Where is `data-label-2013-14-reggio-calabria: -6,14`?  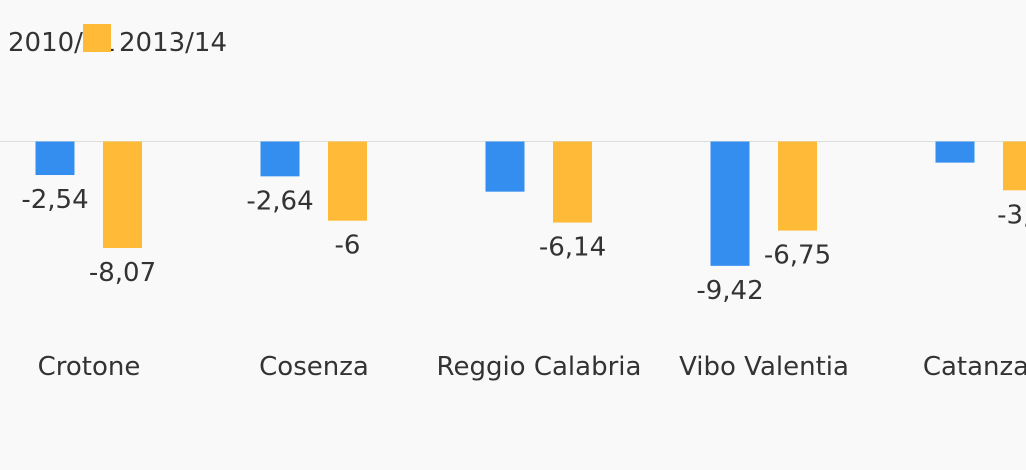
data-label-2013-14-reggio-calabria: -6,14 is located at coordinates (572, 248).